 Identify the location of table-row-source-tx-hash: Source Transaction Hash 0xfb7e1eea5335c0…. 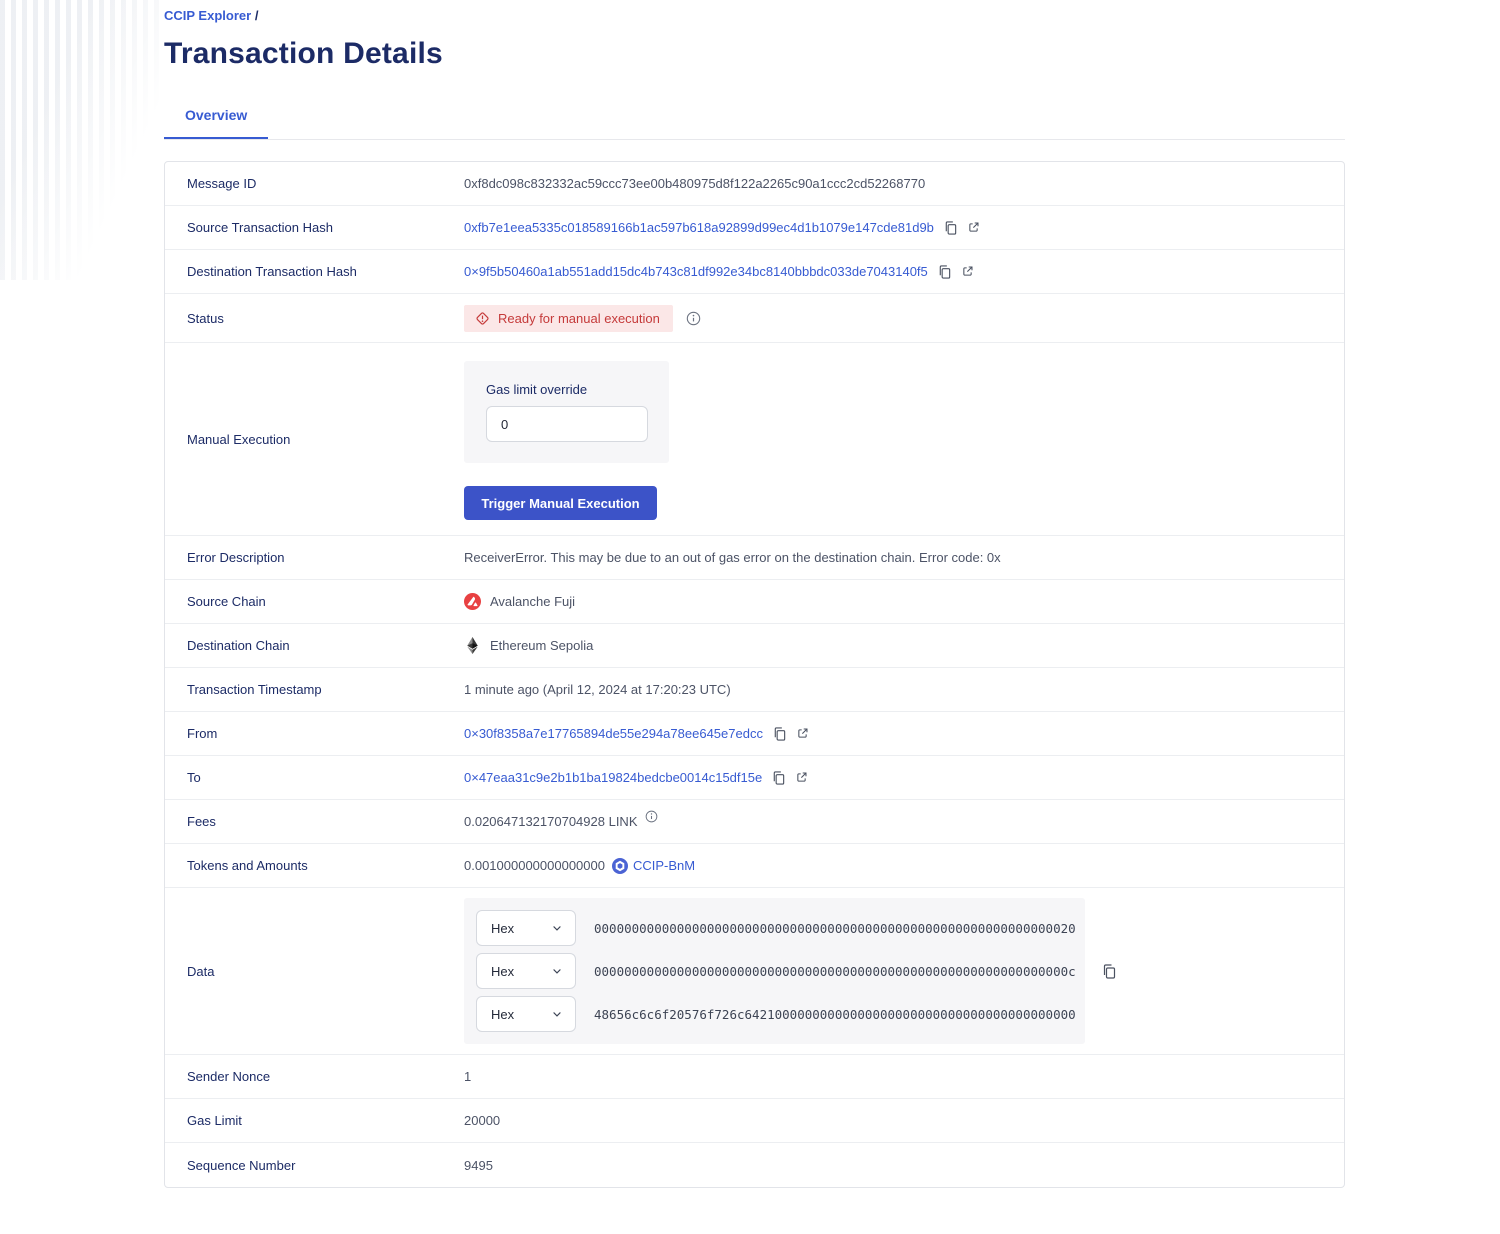
(754, 228).